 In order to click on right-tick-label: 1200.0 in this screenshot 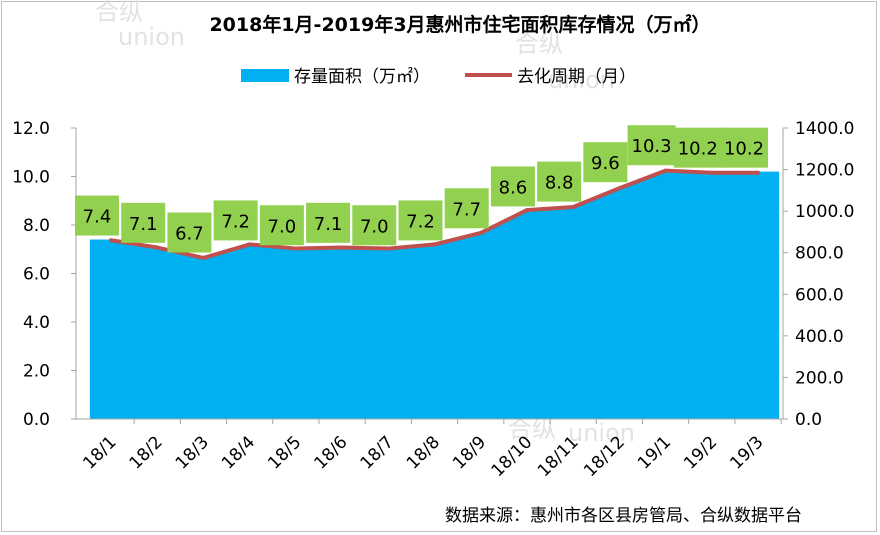, I will do `click(824, 171)`.